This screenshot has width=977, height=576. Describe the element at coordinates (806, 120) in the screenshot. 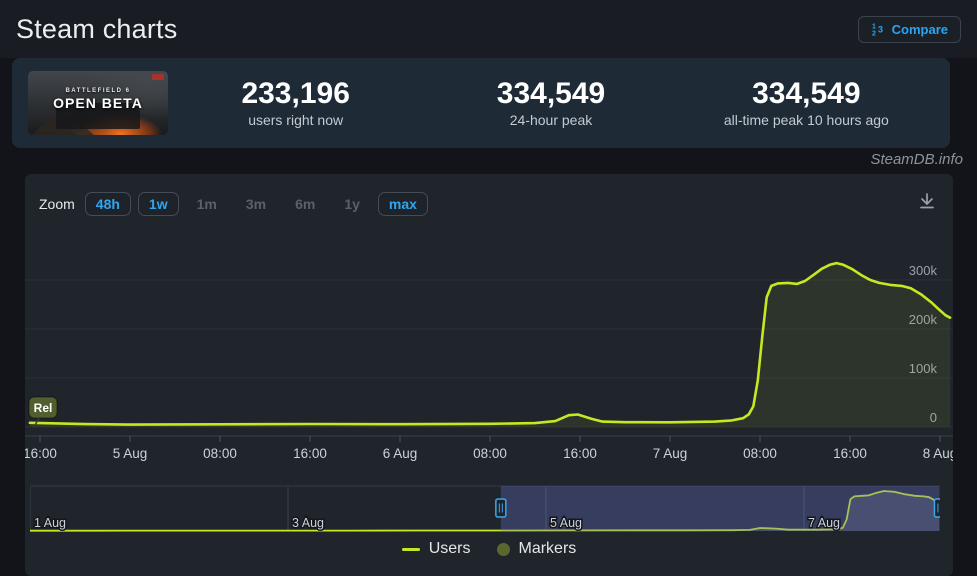

I see `stat-label: all-time peak 10 hours ago` at that location.